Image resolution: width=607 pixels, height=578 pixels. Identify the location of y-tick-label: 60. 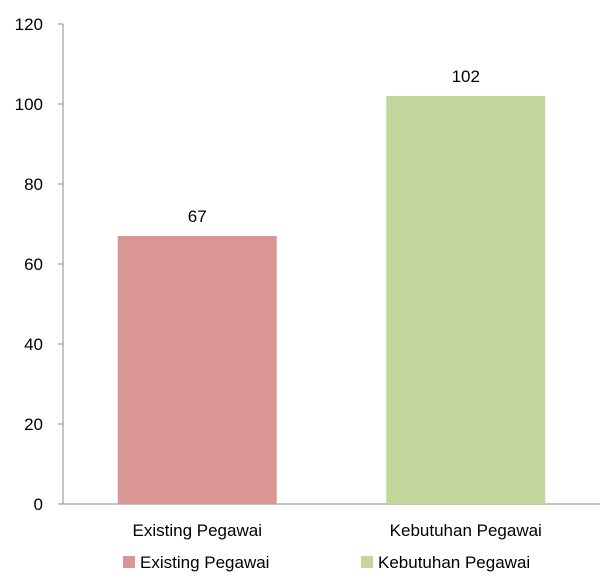
(33, 264).